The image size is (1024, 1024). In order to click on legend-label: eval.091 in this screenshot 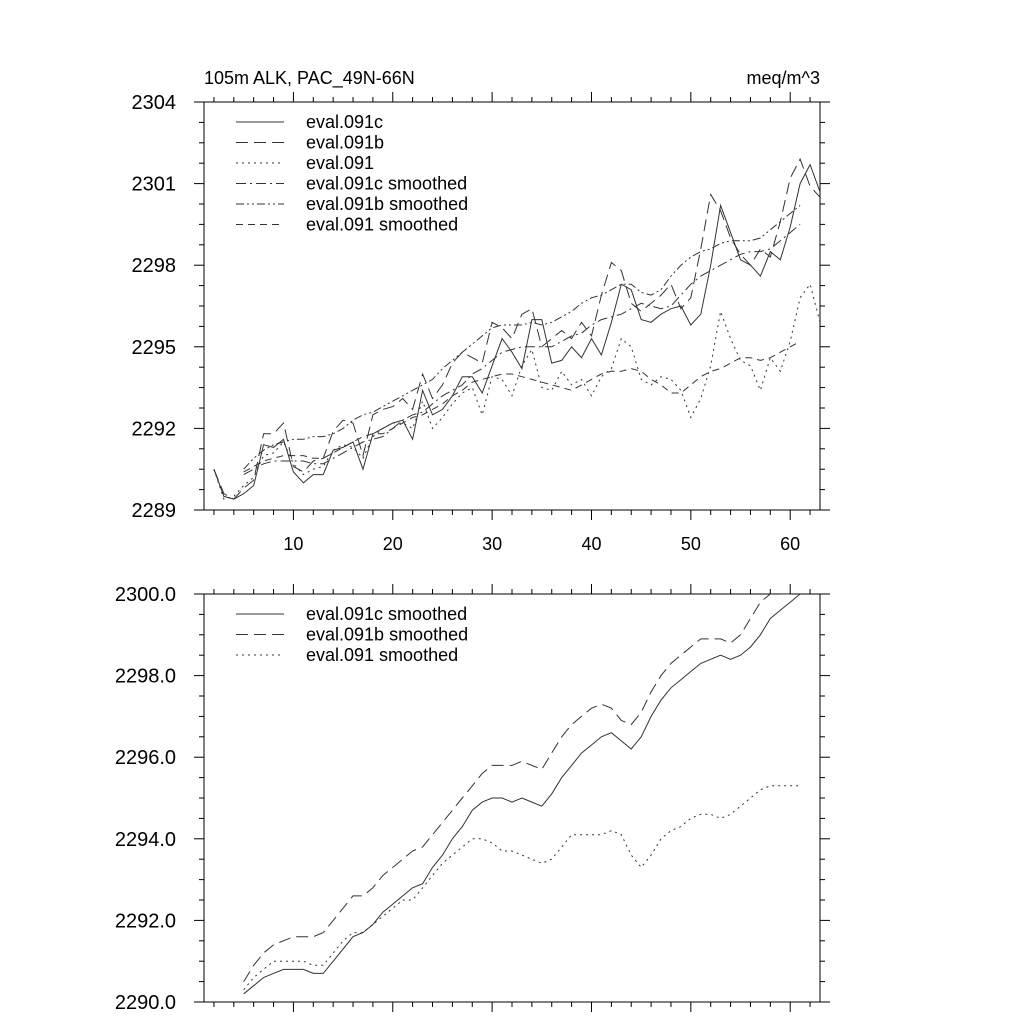, I will do `click(340, 163)`.